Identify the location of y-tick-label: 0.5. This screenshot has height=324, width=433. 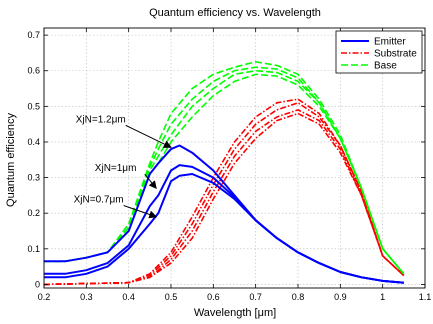
(33, 106).